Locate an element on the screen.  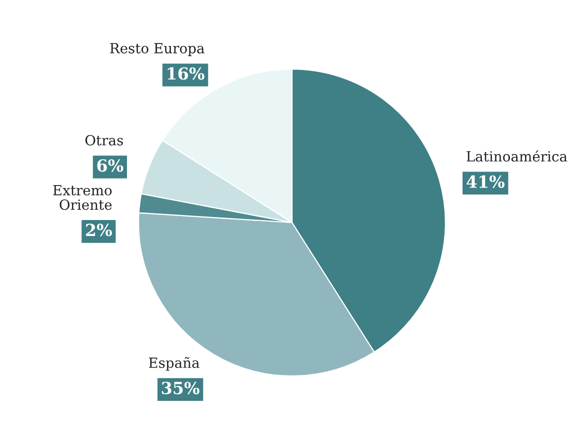
legend-label: Extremo Oriente is located at coordinates (82, 197).